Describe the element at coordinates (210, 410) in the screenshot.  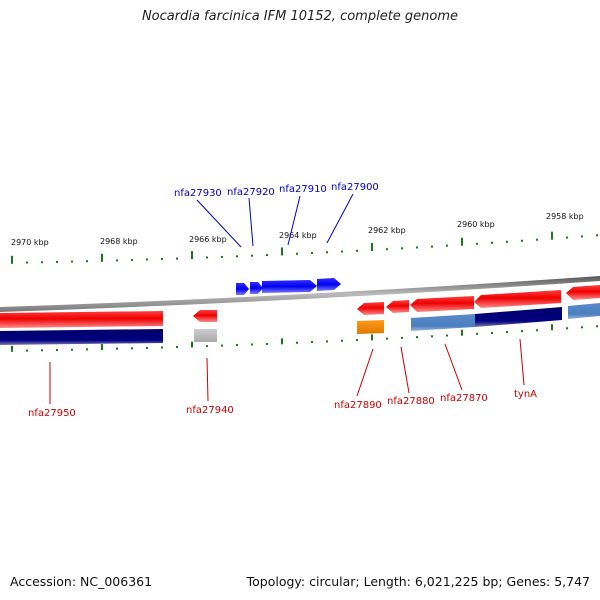
I see `gene-label-nfa27940: nfa27940` at that location.